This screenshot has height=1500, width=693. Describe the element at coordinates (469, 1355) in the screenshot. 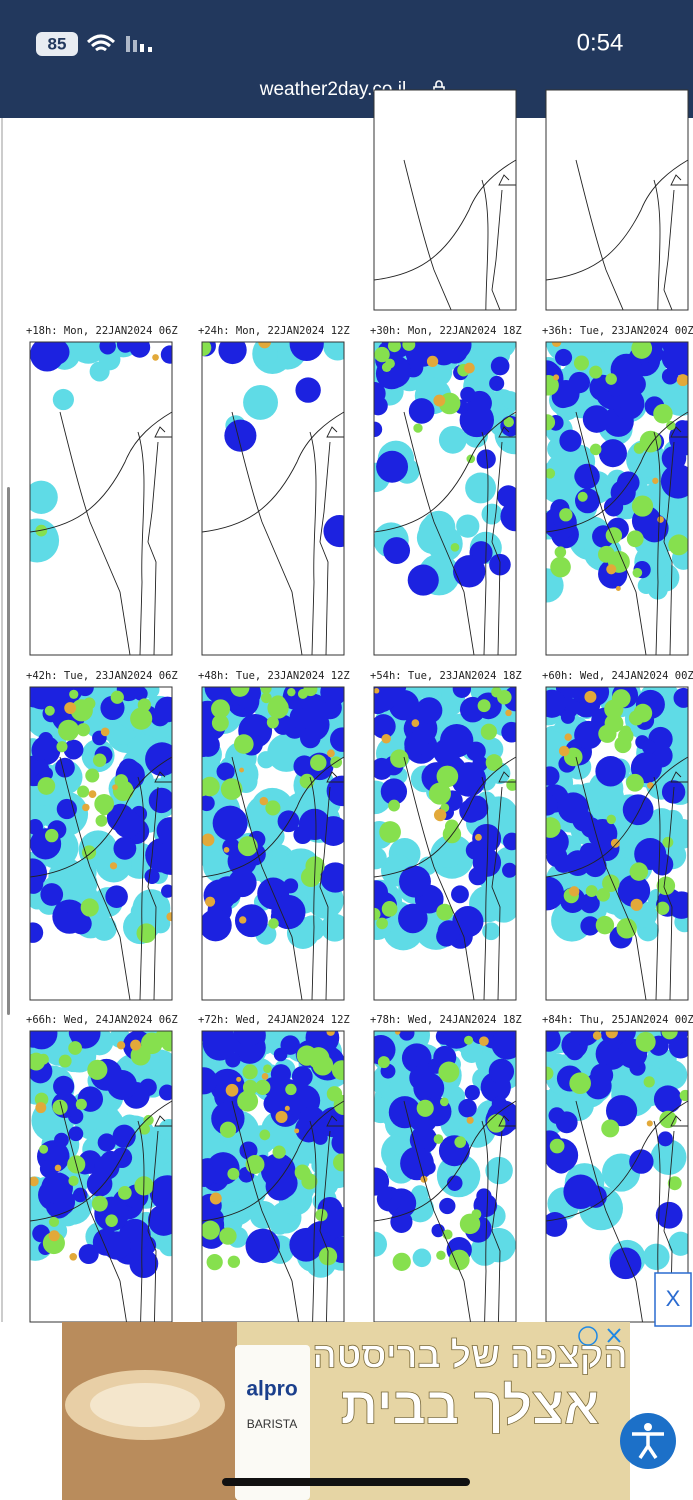

I see `ad-headline: הקצפה של בריסטה` at that location.